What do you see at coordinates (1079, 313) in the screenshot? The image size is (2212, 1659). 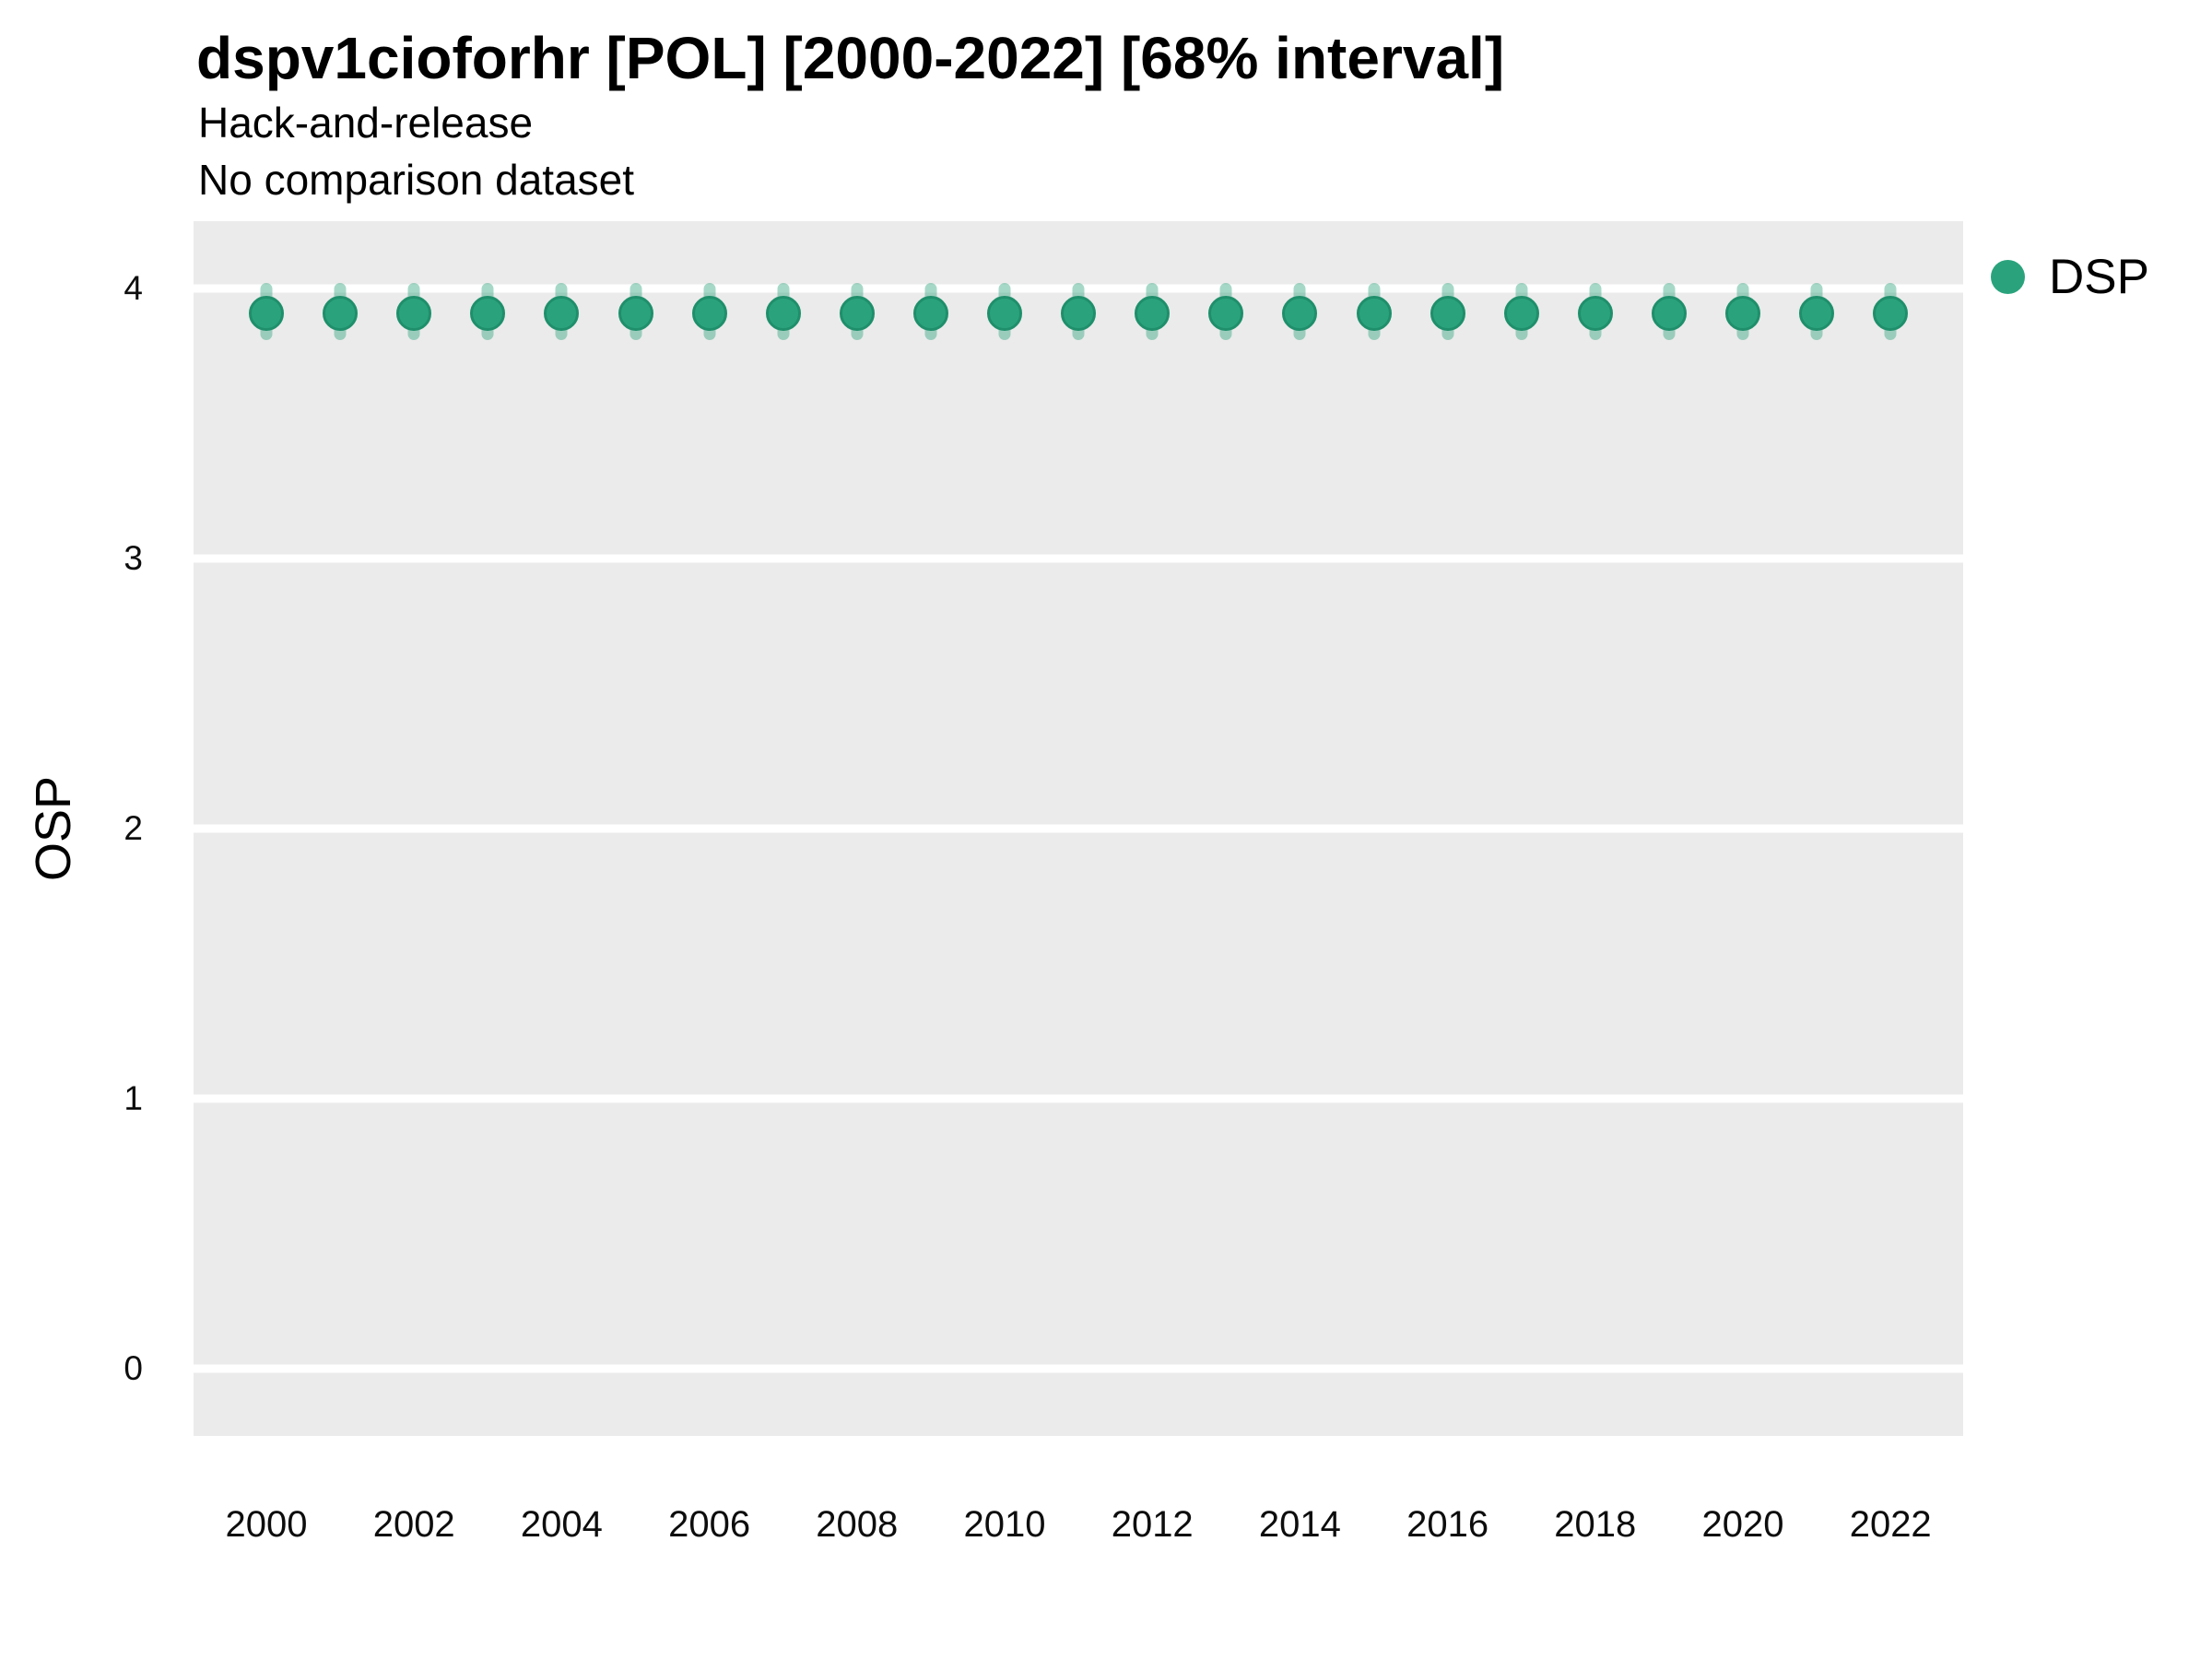 I see `data-dot-2011` at bounding box center [1079, 313].